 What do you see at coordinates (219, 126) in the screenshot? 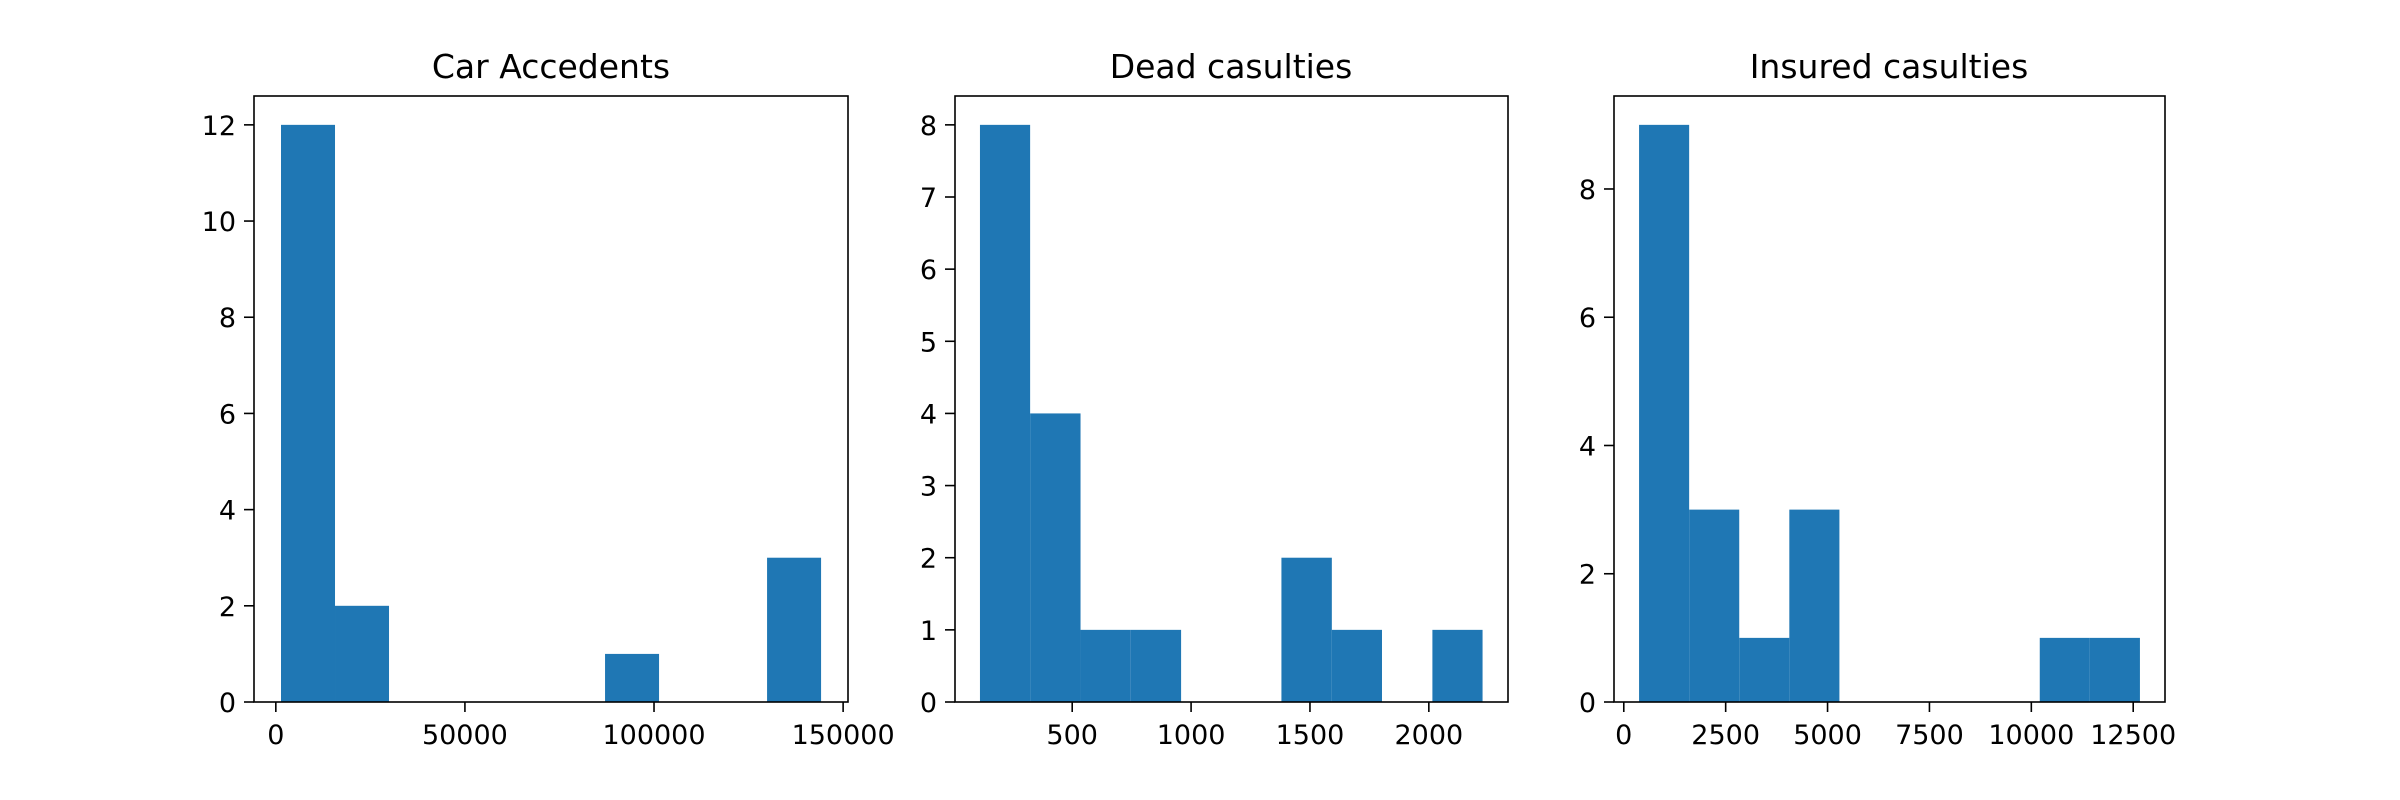
I see `y-tick-label: 12` at bounding box center [219, 126].